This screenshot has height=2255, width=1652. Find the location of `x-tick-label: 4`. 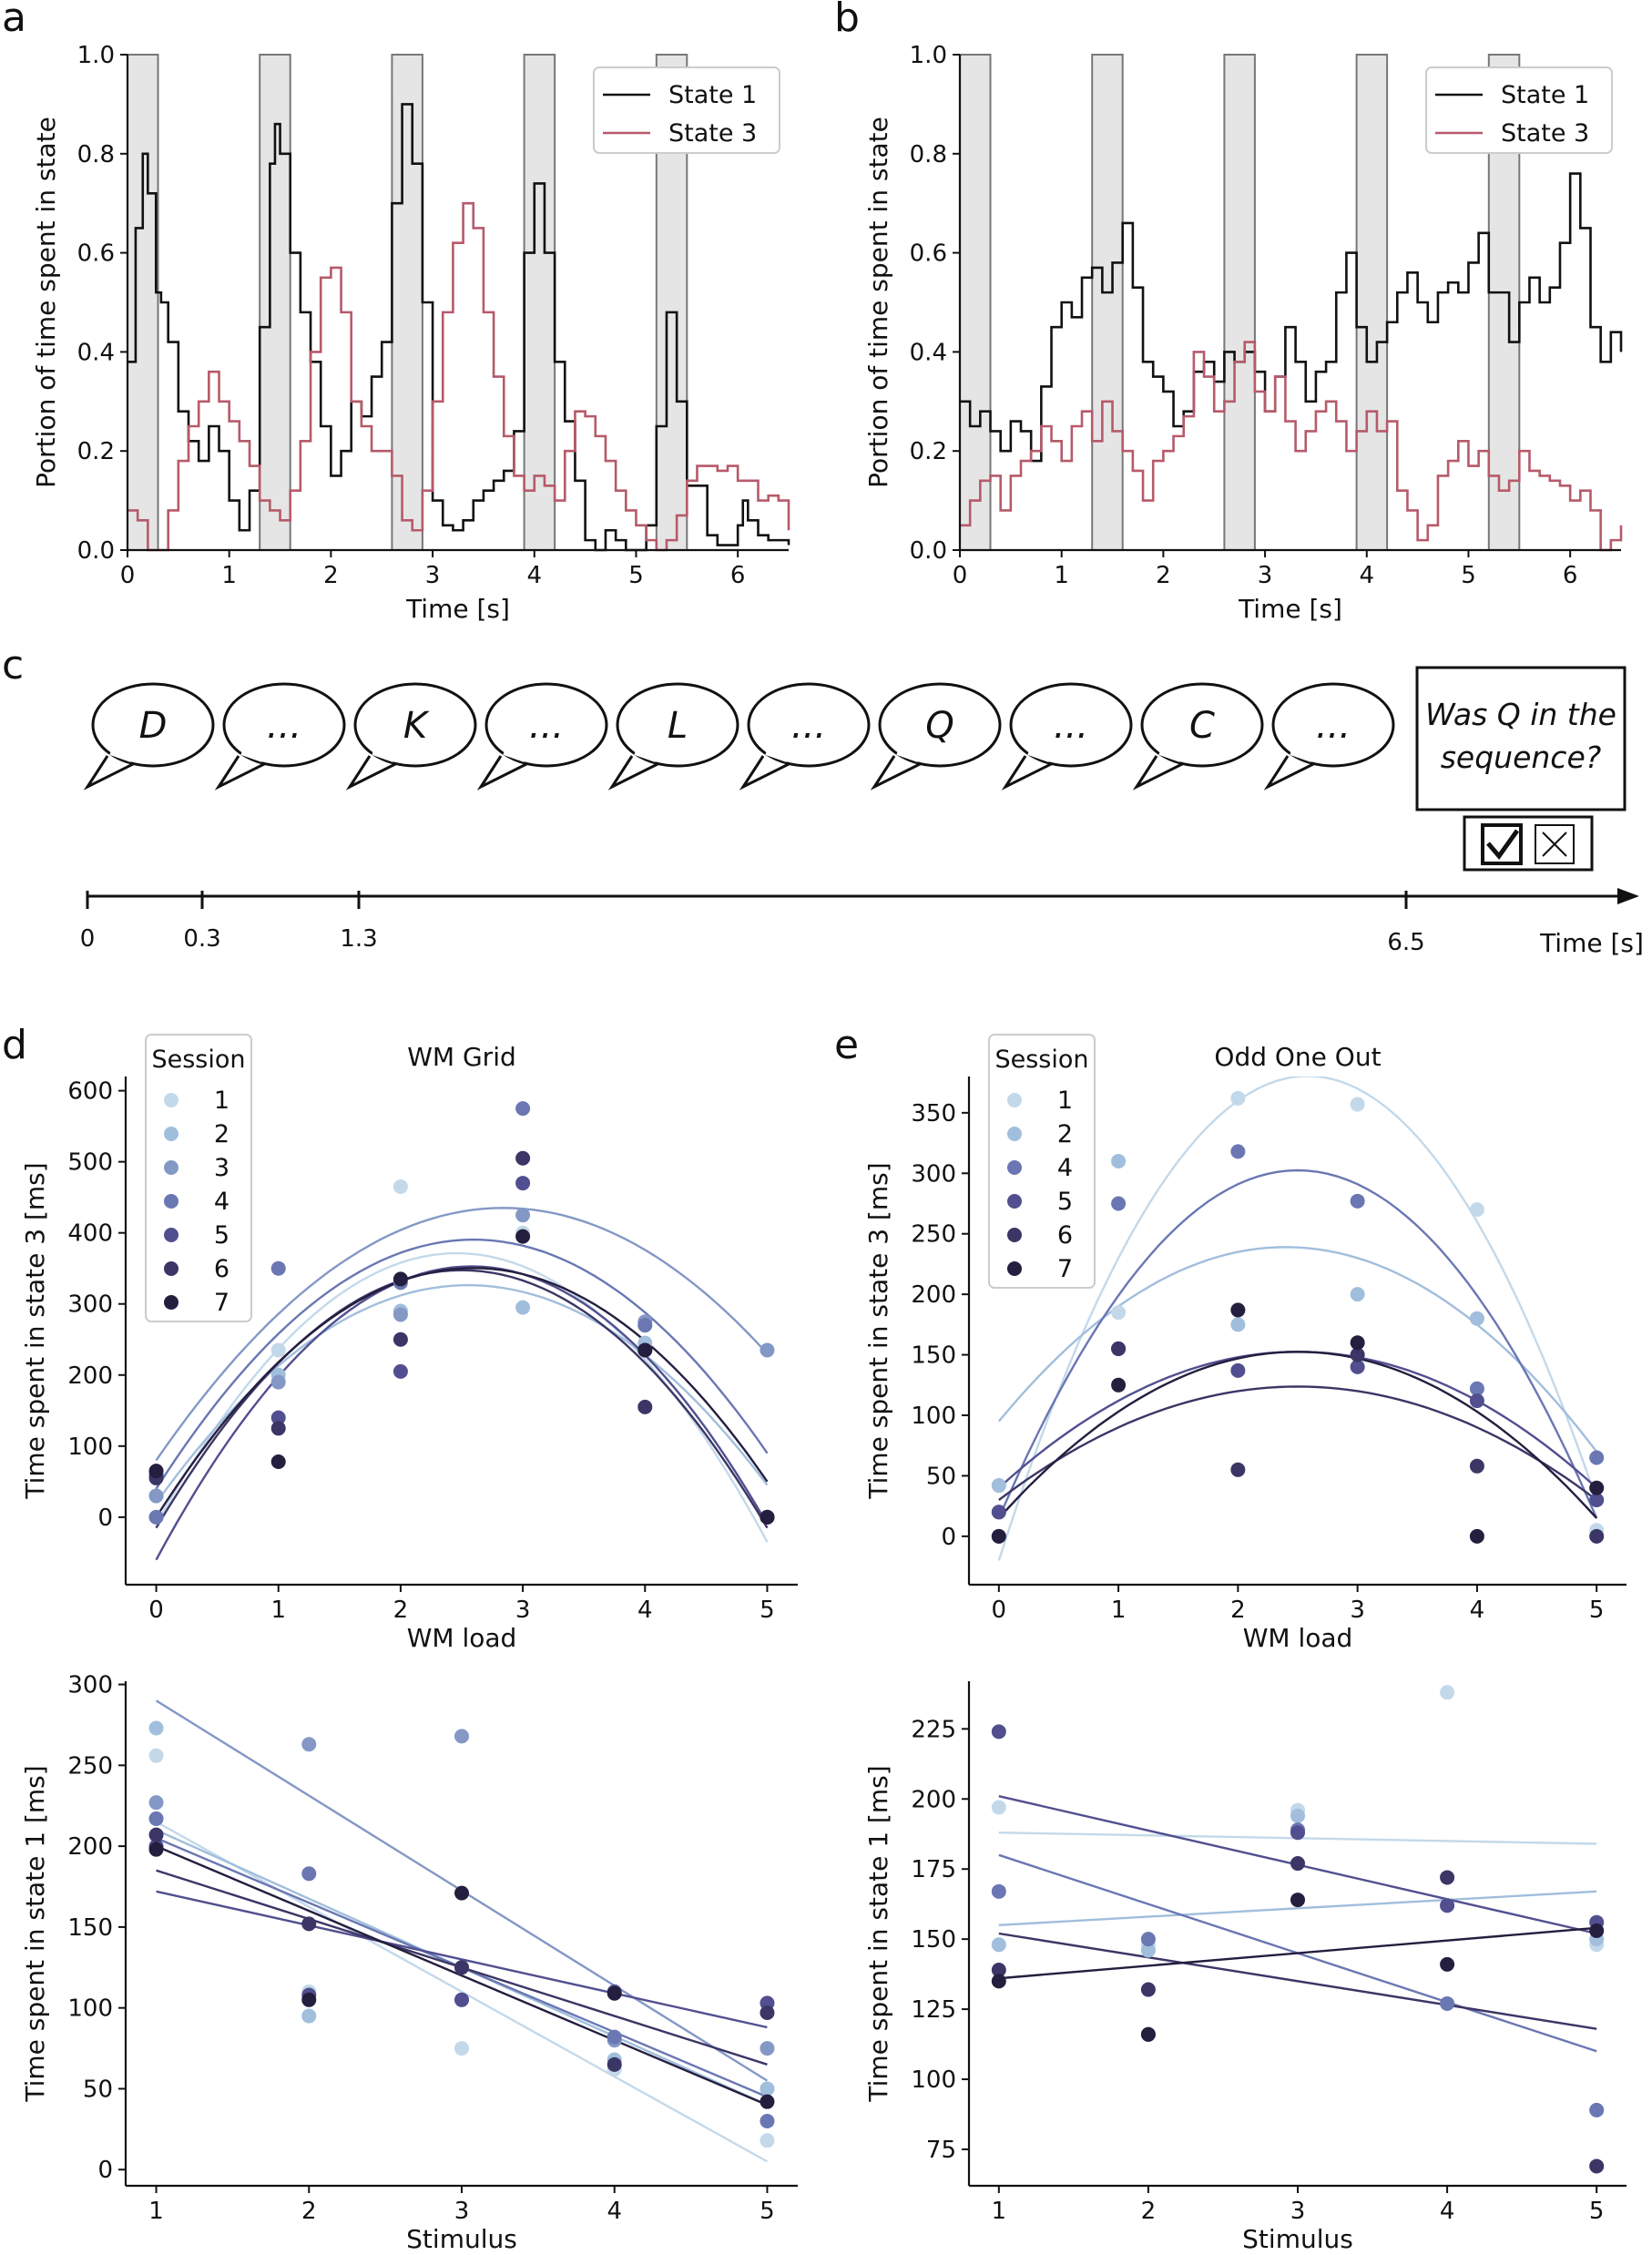

x-tick-label: 4 is located at coordinates (1366, 575).